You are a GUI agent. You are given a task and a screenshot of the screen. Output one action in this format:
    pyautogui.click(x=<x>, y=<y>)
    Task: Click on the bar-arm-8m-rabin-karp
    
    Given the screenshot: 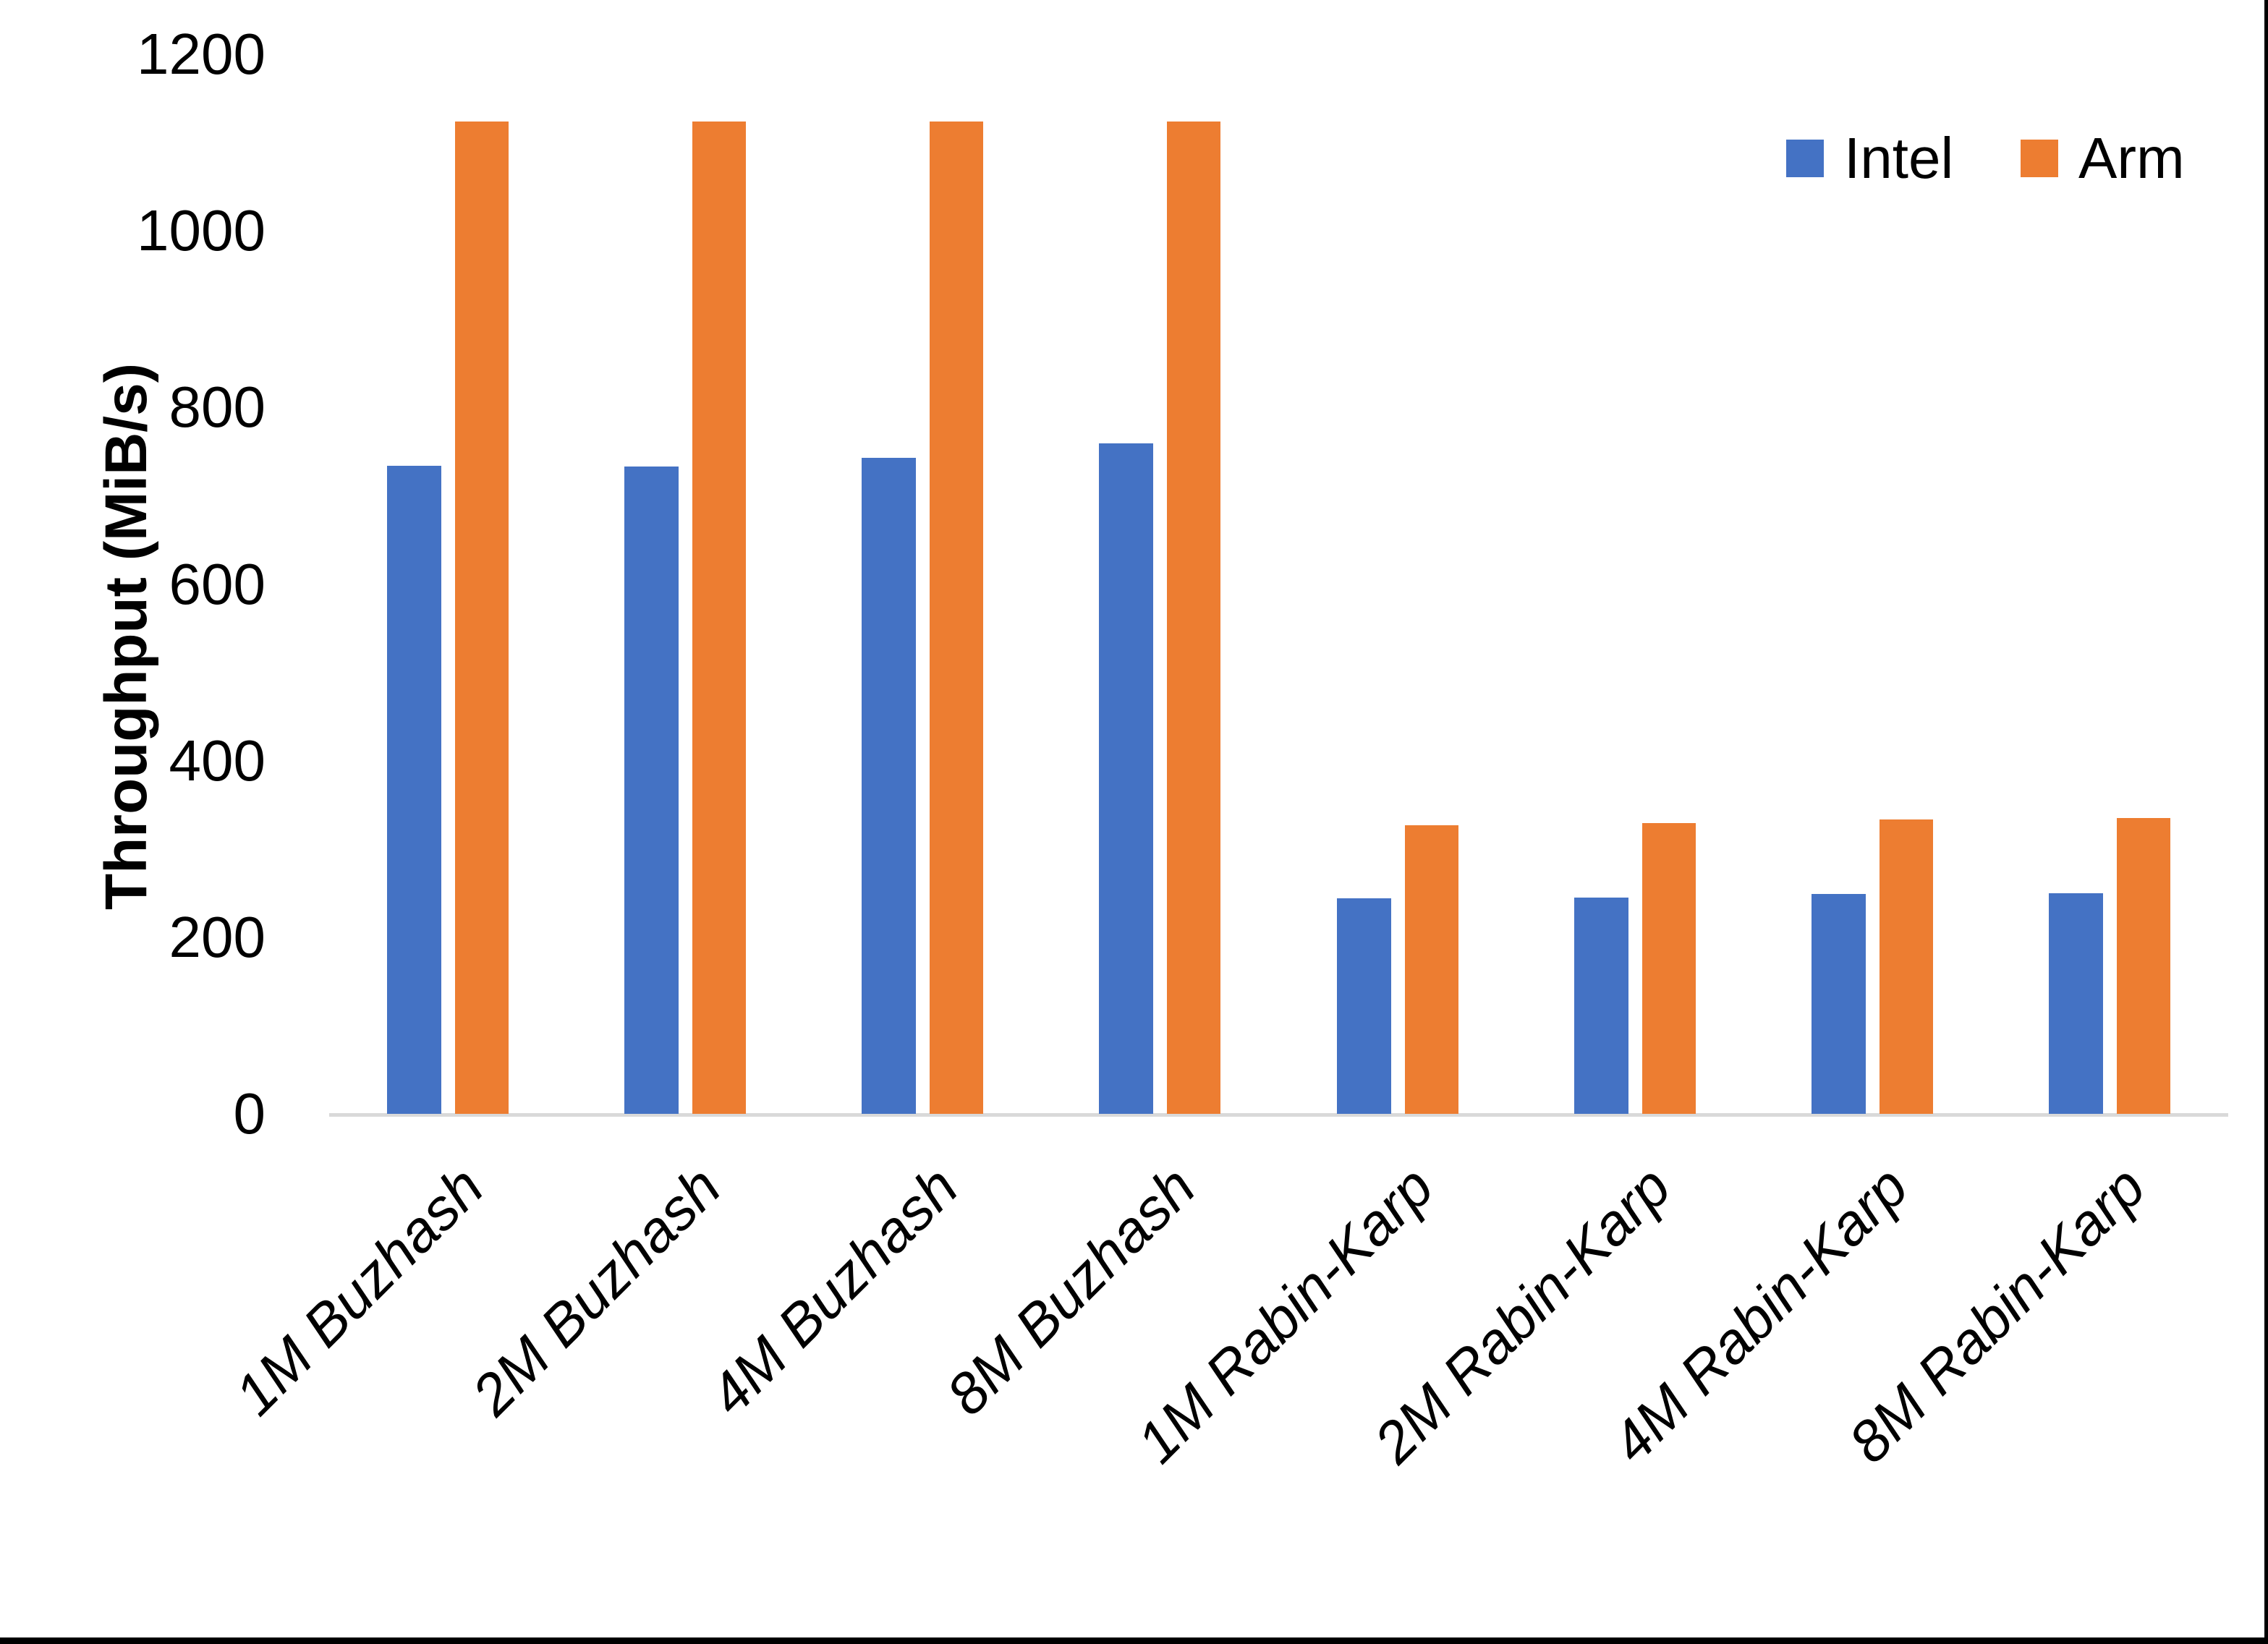 What is the action you would take?
    pyautogui.click(x=2143, y=966)
    